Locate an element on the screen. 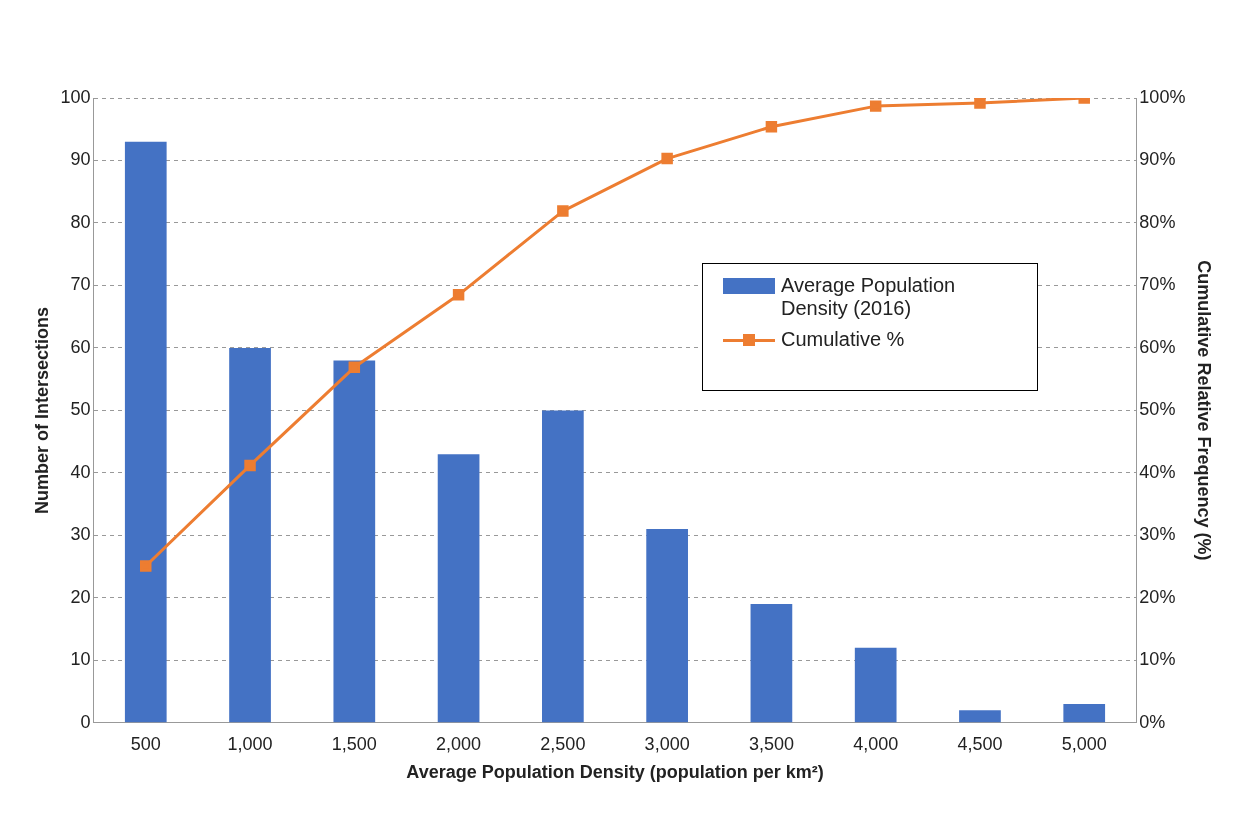 This screenshot has height=815, width=1253. y2-tick-label: 0% is located at coordinates (1152, 721).